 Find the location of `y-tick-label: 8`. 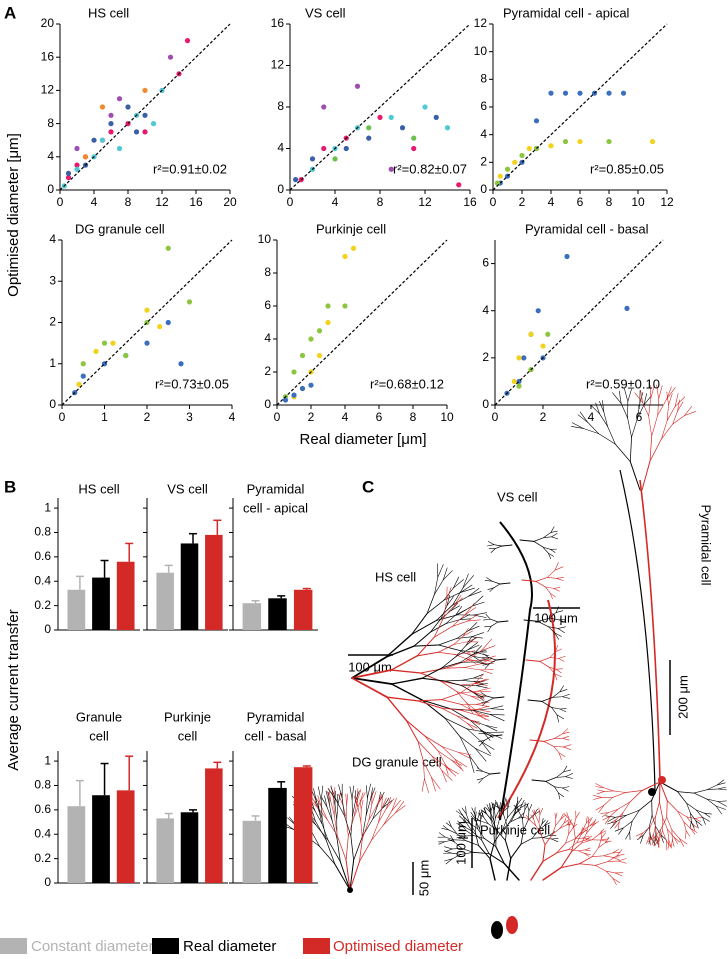

y-tick-label: 8 is located at coordinates (483, 79).